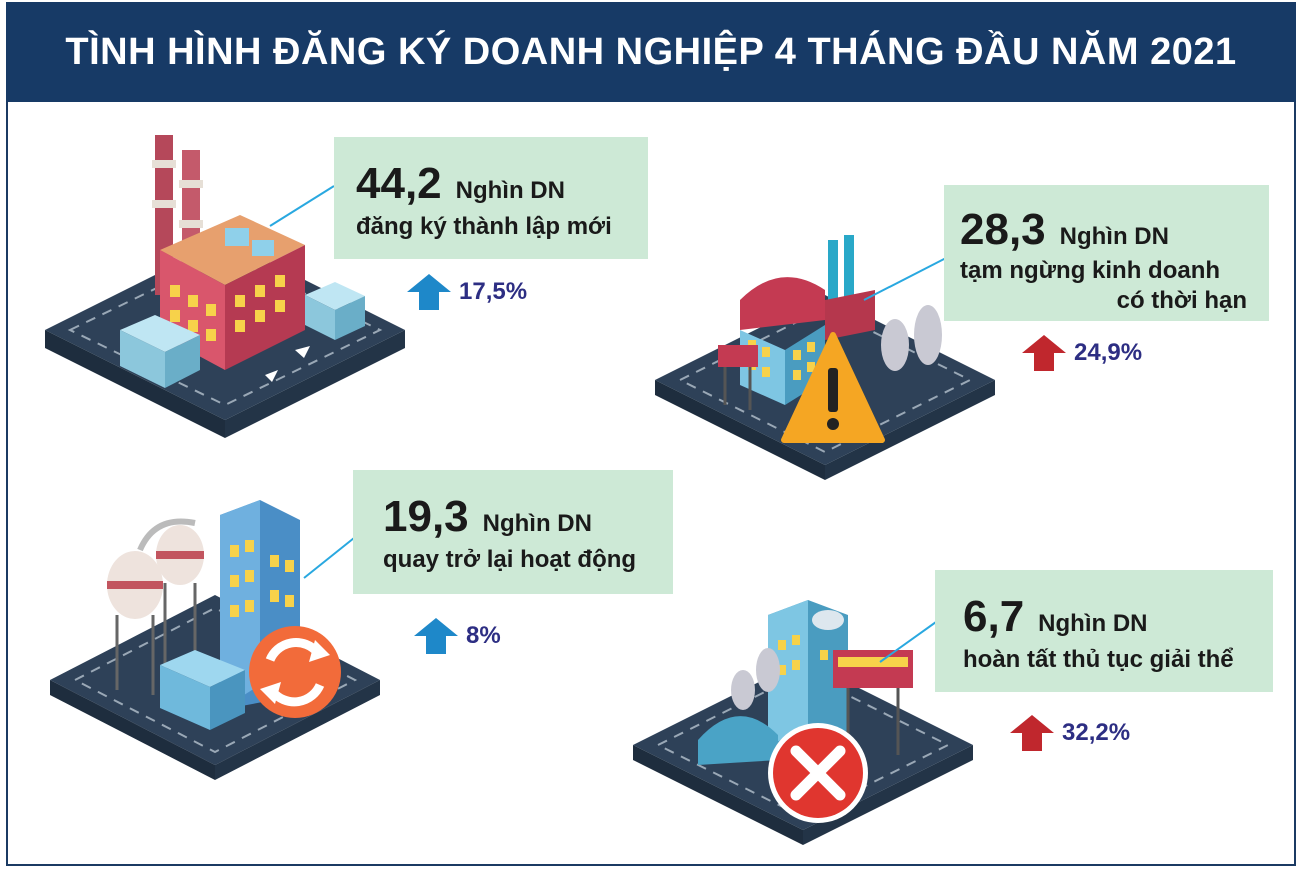 This screenshot has height=870, width=1304. I want to click on stat-card-dissolved: 6,7 Nghìn DN hoàn tất thủ tục giải thể, so click(1104, 631).